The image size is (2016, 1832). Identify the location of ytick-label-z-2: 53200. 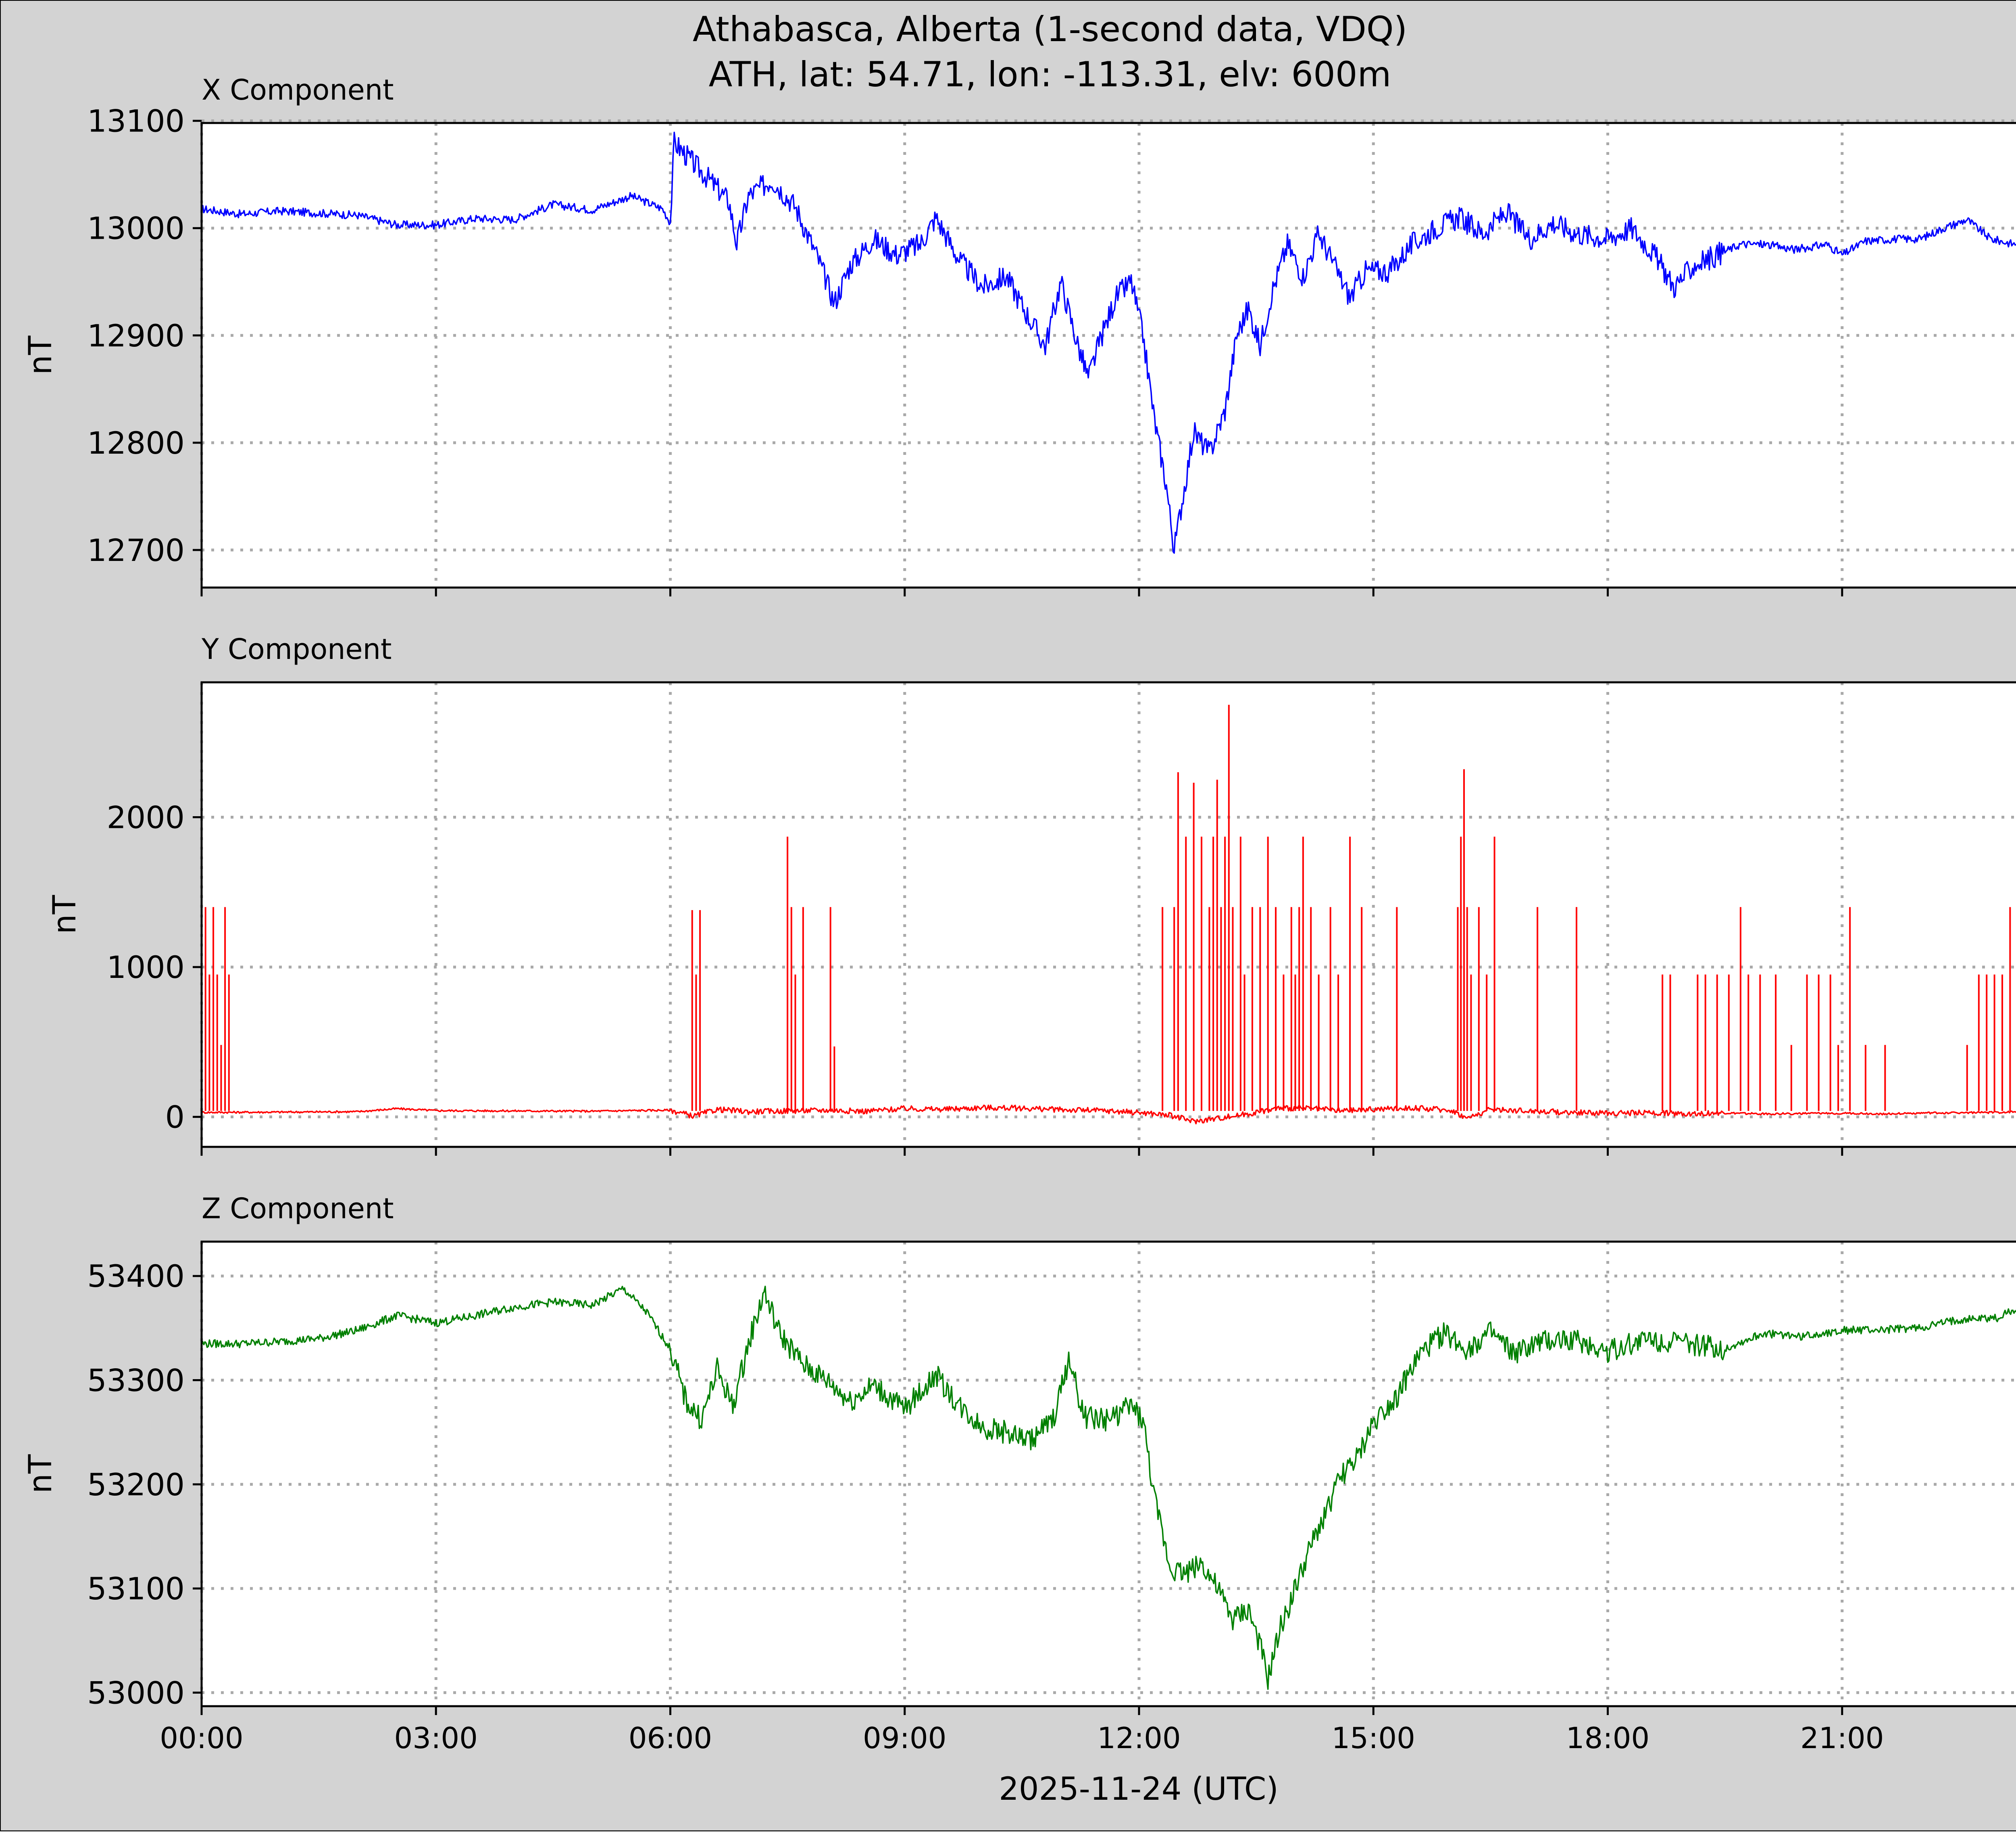
(136, 1485).